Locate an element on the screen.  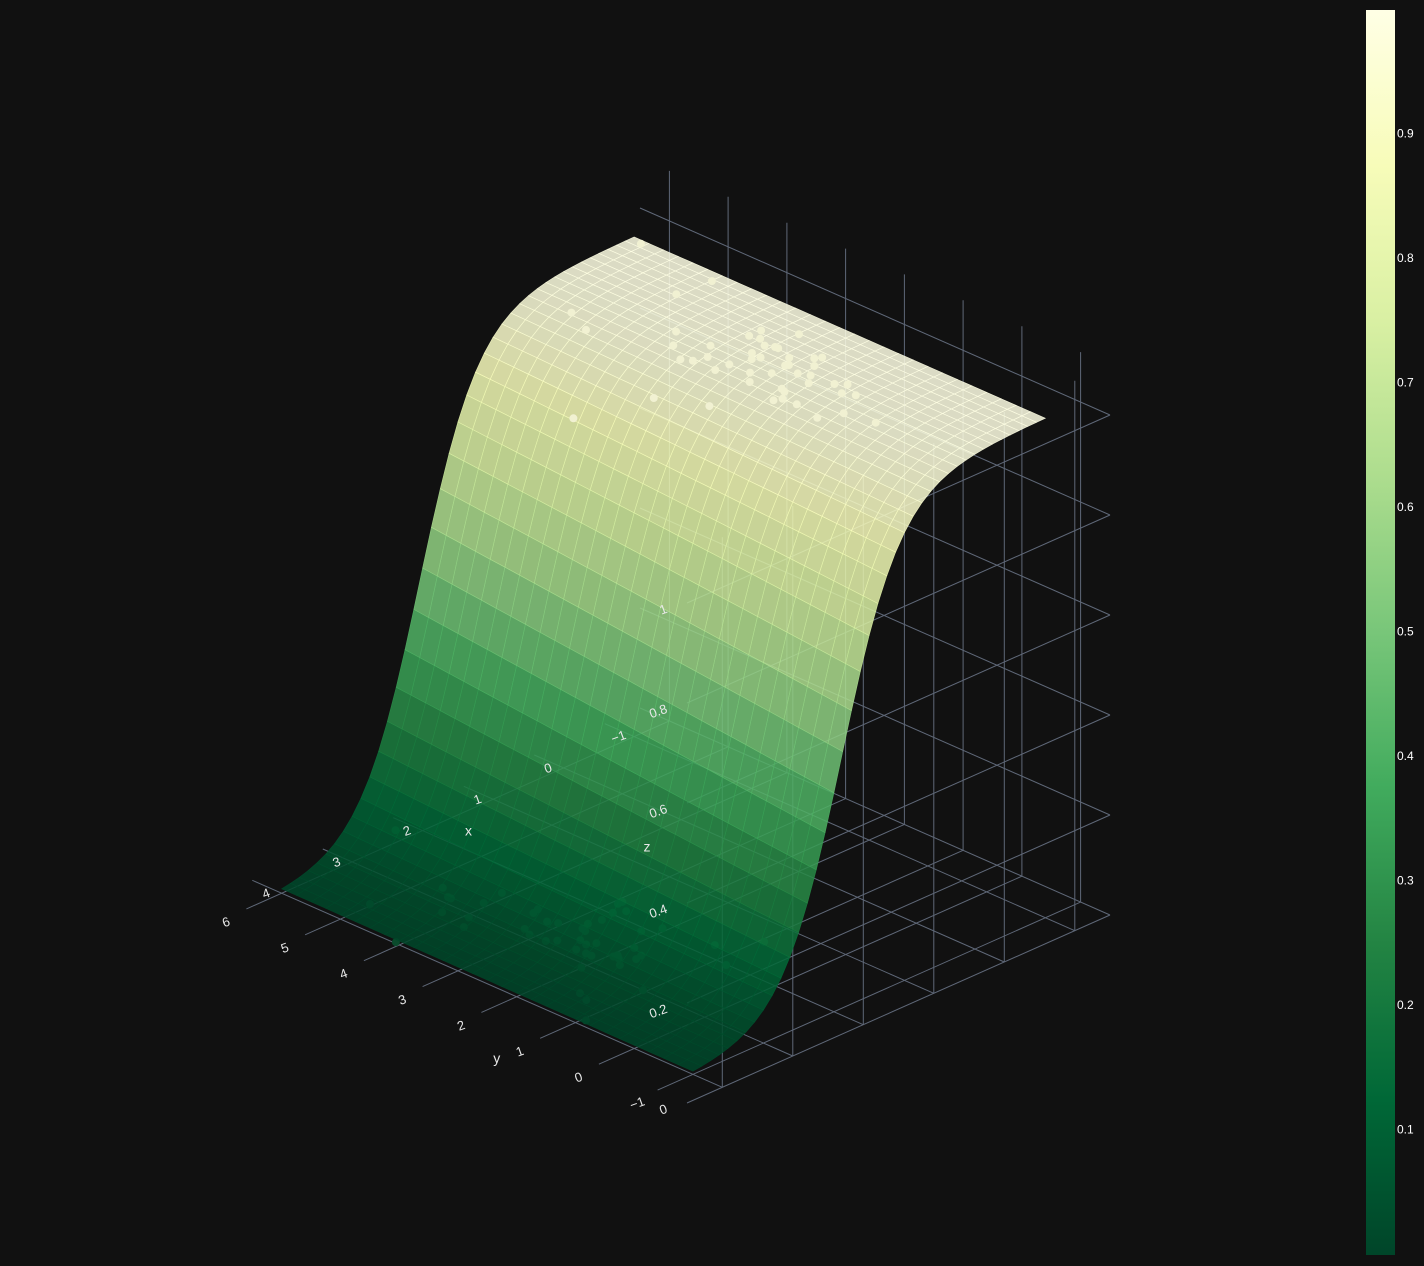
y-tick-label: 5 is located at coordinates (285, 948).